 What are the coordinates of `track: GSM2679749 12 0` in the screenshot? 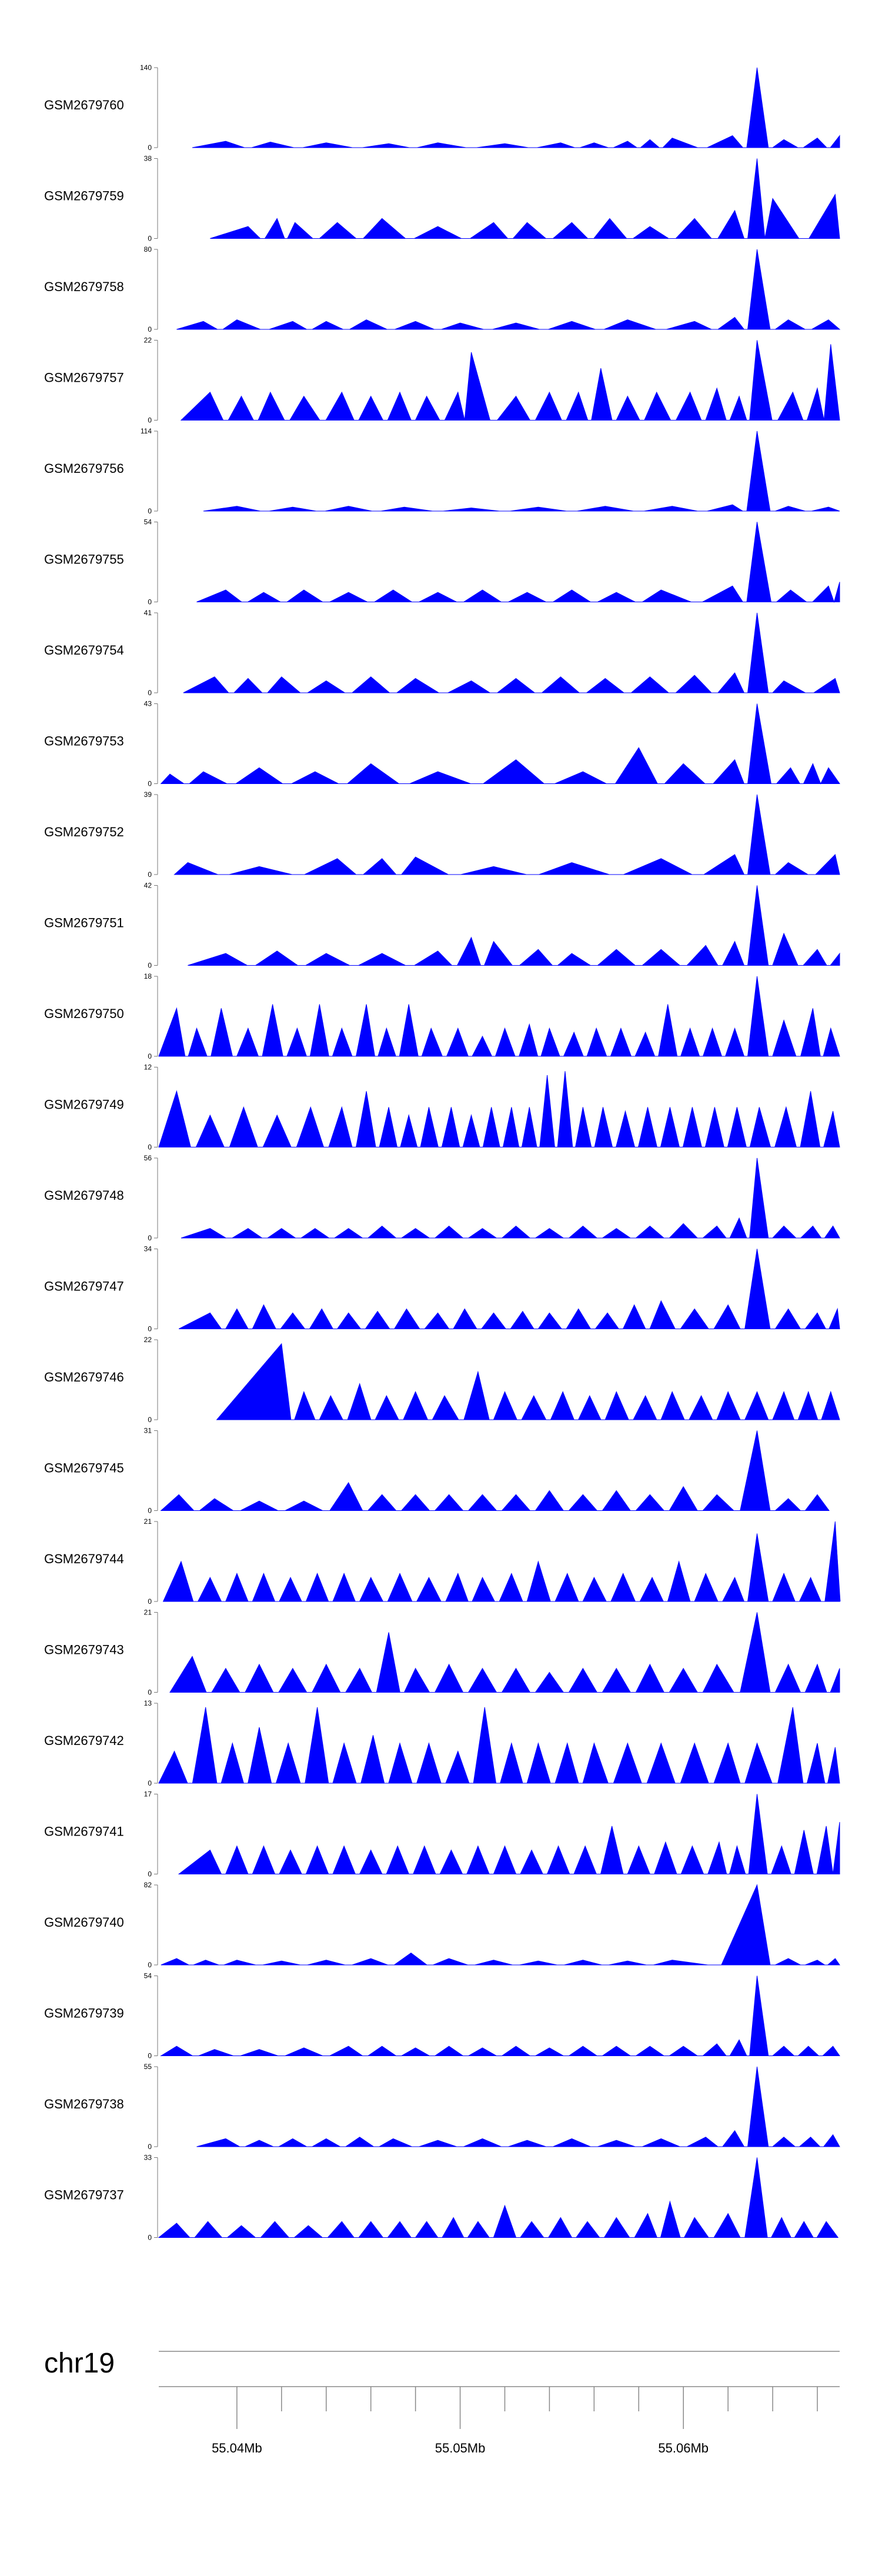 It's located at (442, 1107).